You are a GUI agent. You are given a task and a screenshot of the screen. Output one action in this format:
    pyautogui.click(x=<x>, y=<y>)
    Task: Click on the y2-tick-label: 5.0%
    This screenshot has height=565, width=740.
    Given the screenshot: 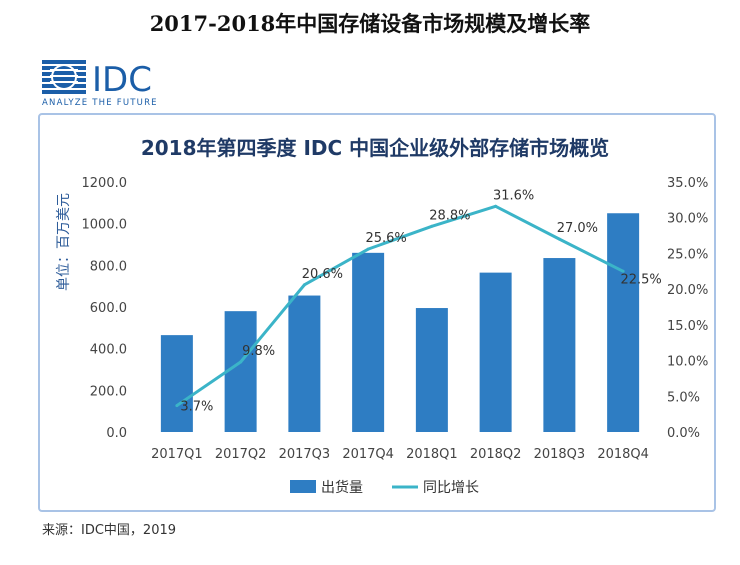 What is the action you would take?
    pyautogui.click(x=683, y=397)
    